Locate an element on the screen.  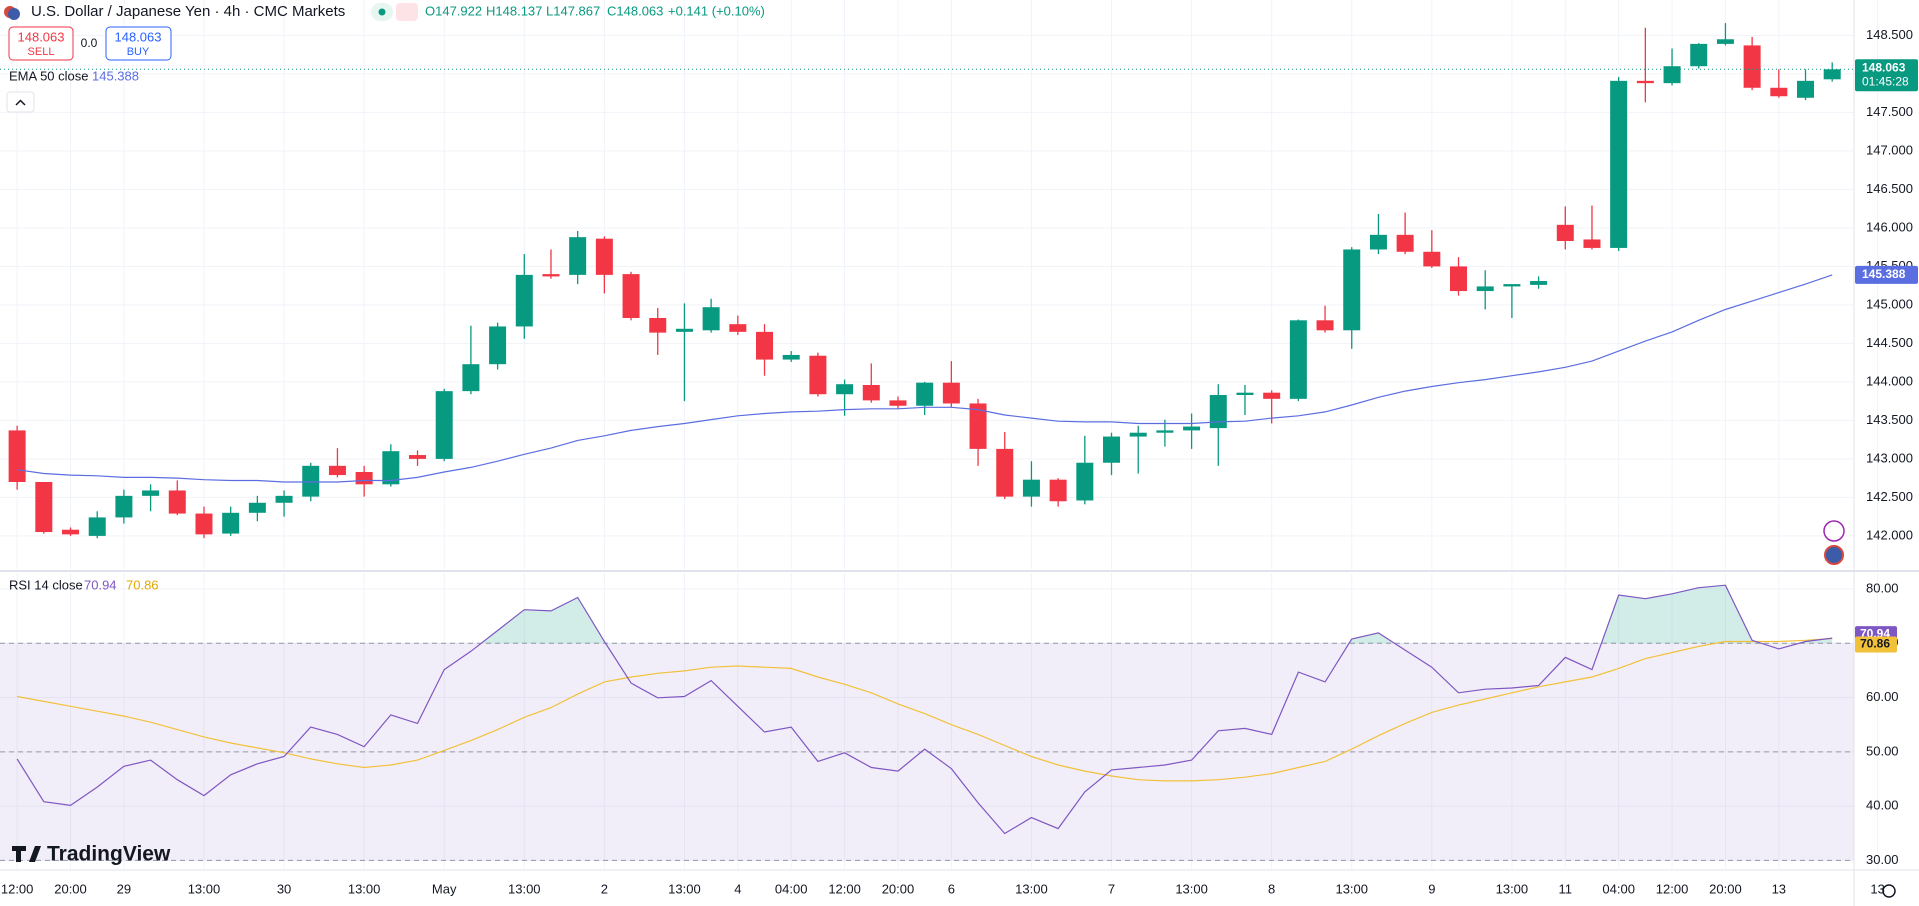
ema-legend-value: 145.388 is located at coordinates (115, 75).